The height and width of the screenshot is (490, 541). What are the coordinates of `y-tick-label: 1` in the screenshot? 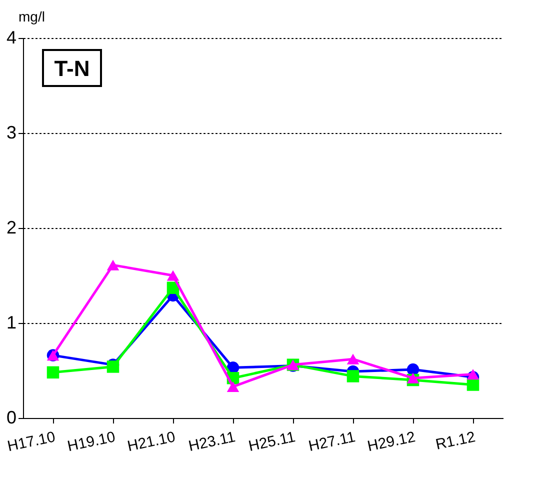 It's located at (11, 322).